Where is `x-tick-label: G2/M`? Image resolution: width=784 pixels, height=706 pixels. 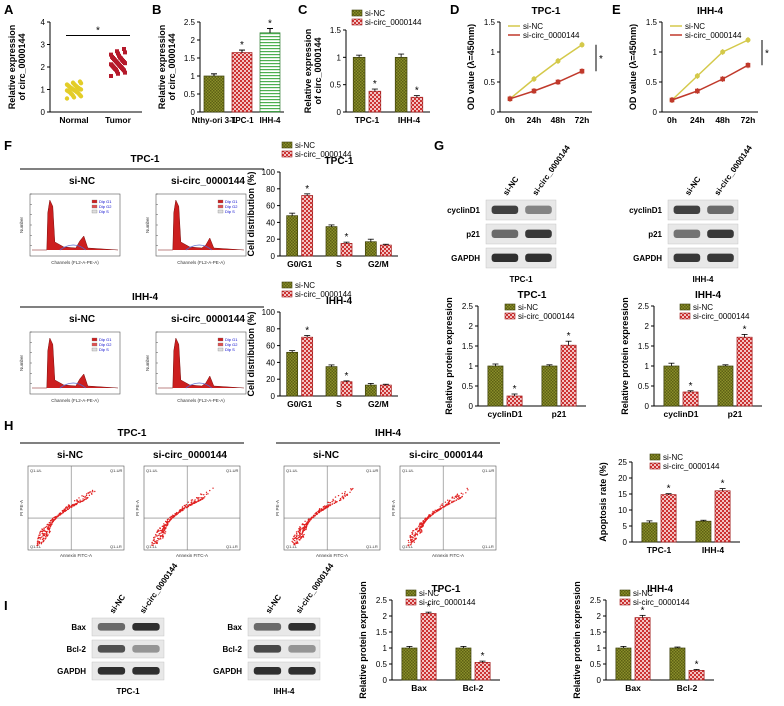 x-tick-label: G2/M is located at coordinates (378, 264).